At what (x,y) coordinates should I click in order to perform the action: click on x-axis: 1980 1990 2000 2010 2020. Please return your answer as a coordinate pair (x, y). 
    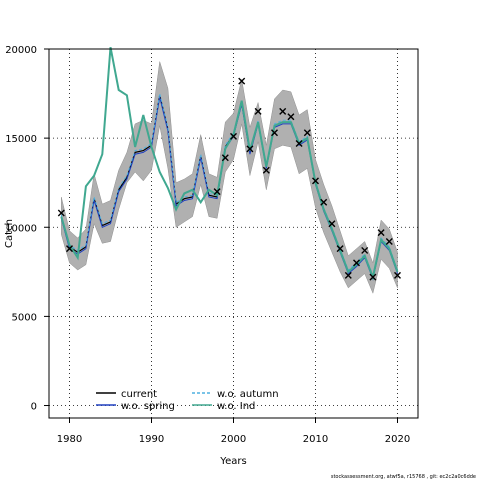
    Looking at the image, I should click on (233, 431).